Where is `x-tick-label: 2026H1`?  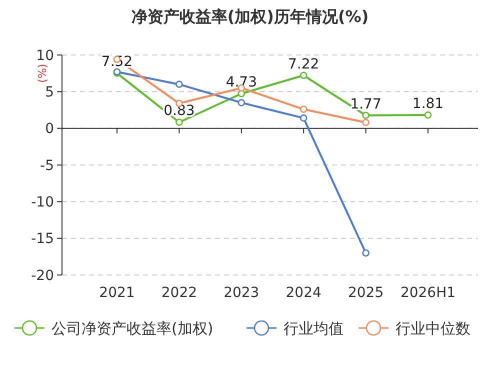
x-tick-label: 2026H1 is located at coordinates (428, 293).